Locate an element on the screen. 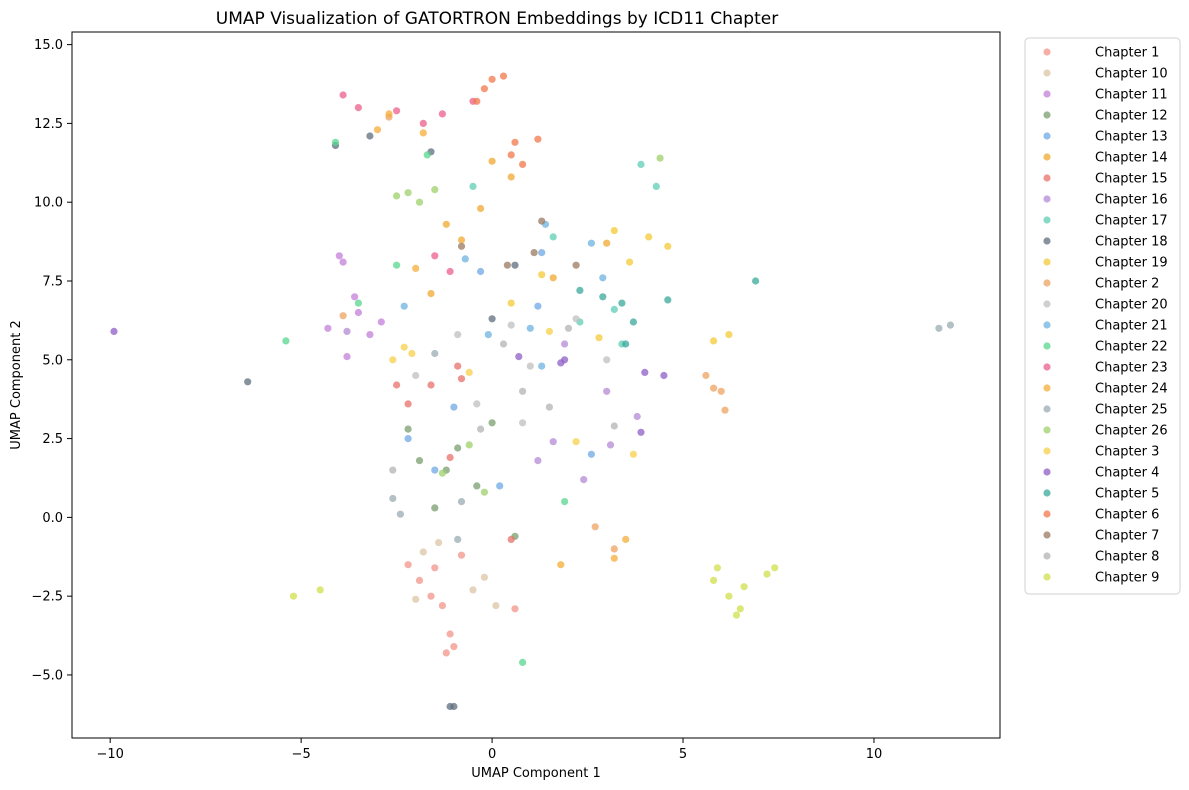 The width and height of the screenshot is (1189, 790). y-tick-label: 7.5 is located at coordinates (52, 281).